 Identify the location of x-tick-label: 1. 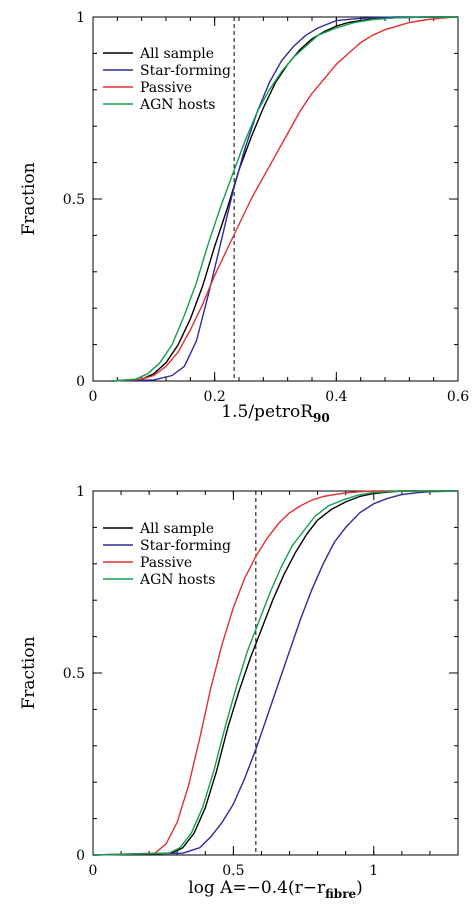
(373, 871).